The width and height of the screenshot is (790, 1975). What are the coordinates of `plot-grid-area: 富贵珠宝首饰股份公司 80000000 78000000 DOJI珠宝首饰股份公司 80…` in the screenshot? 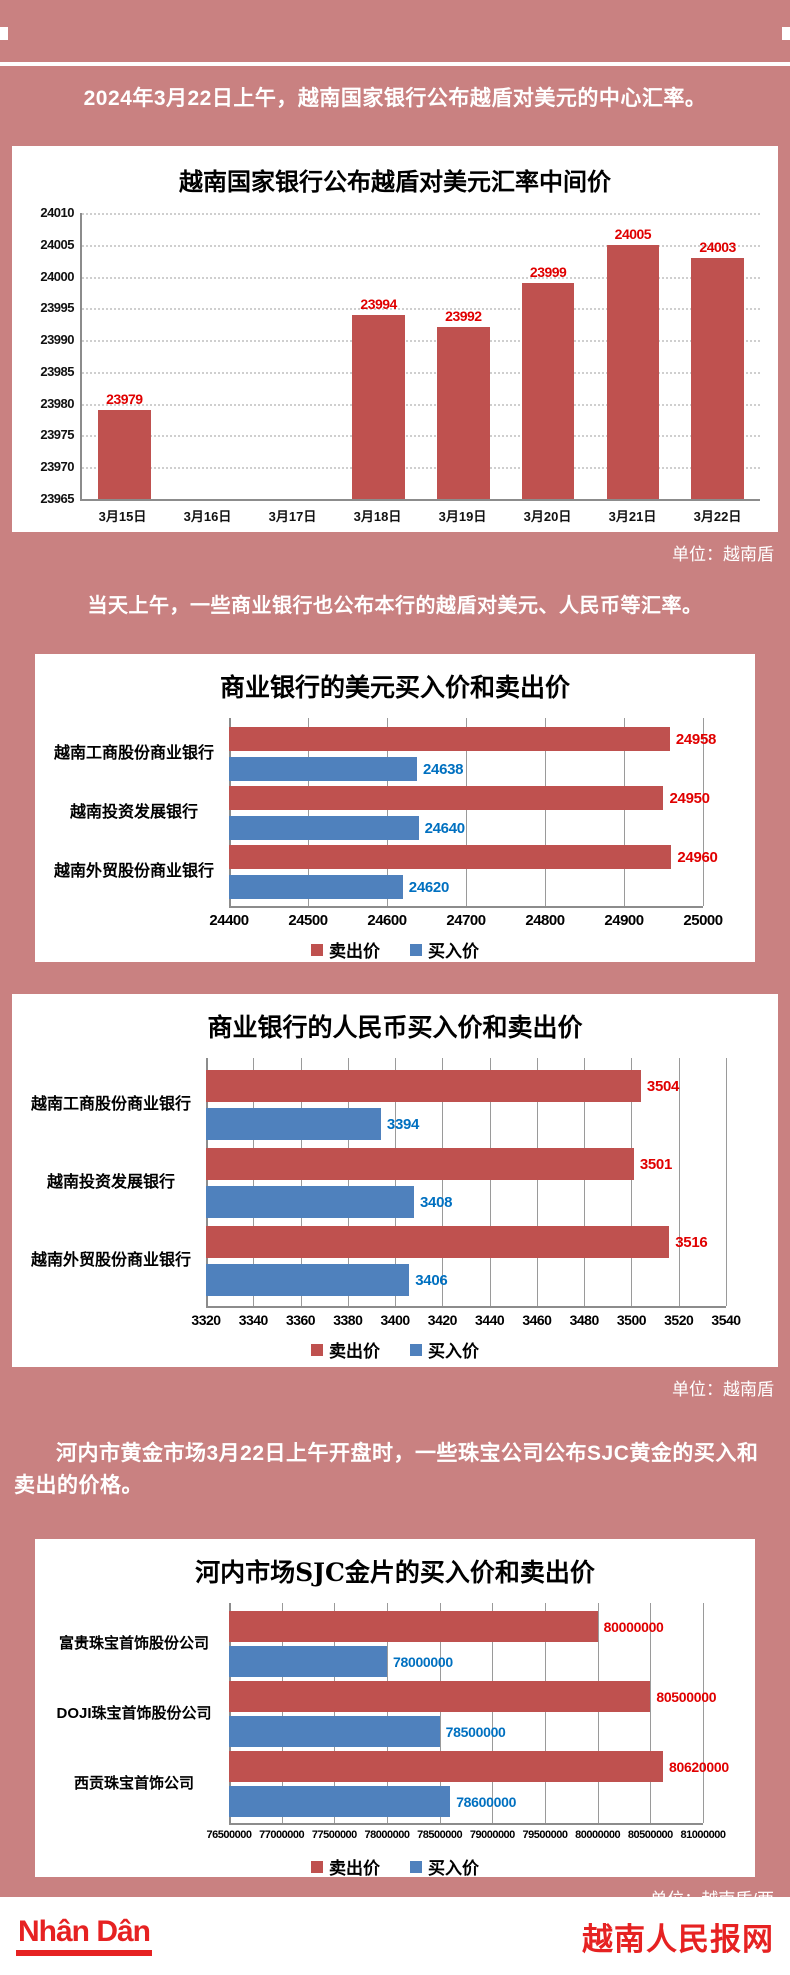 It's located at (395, 1714).